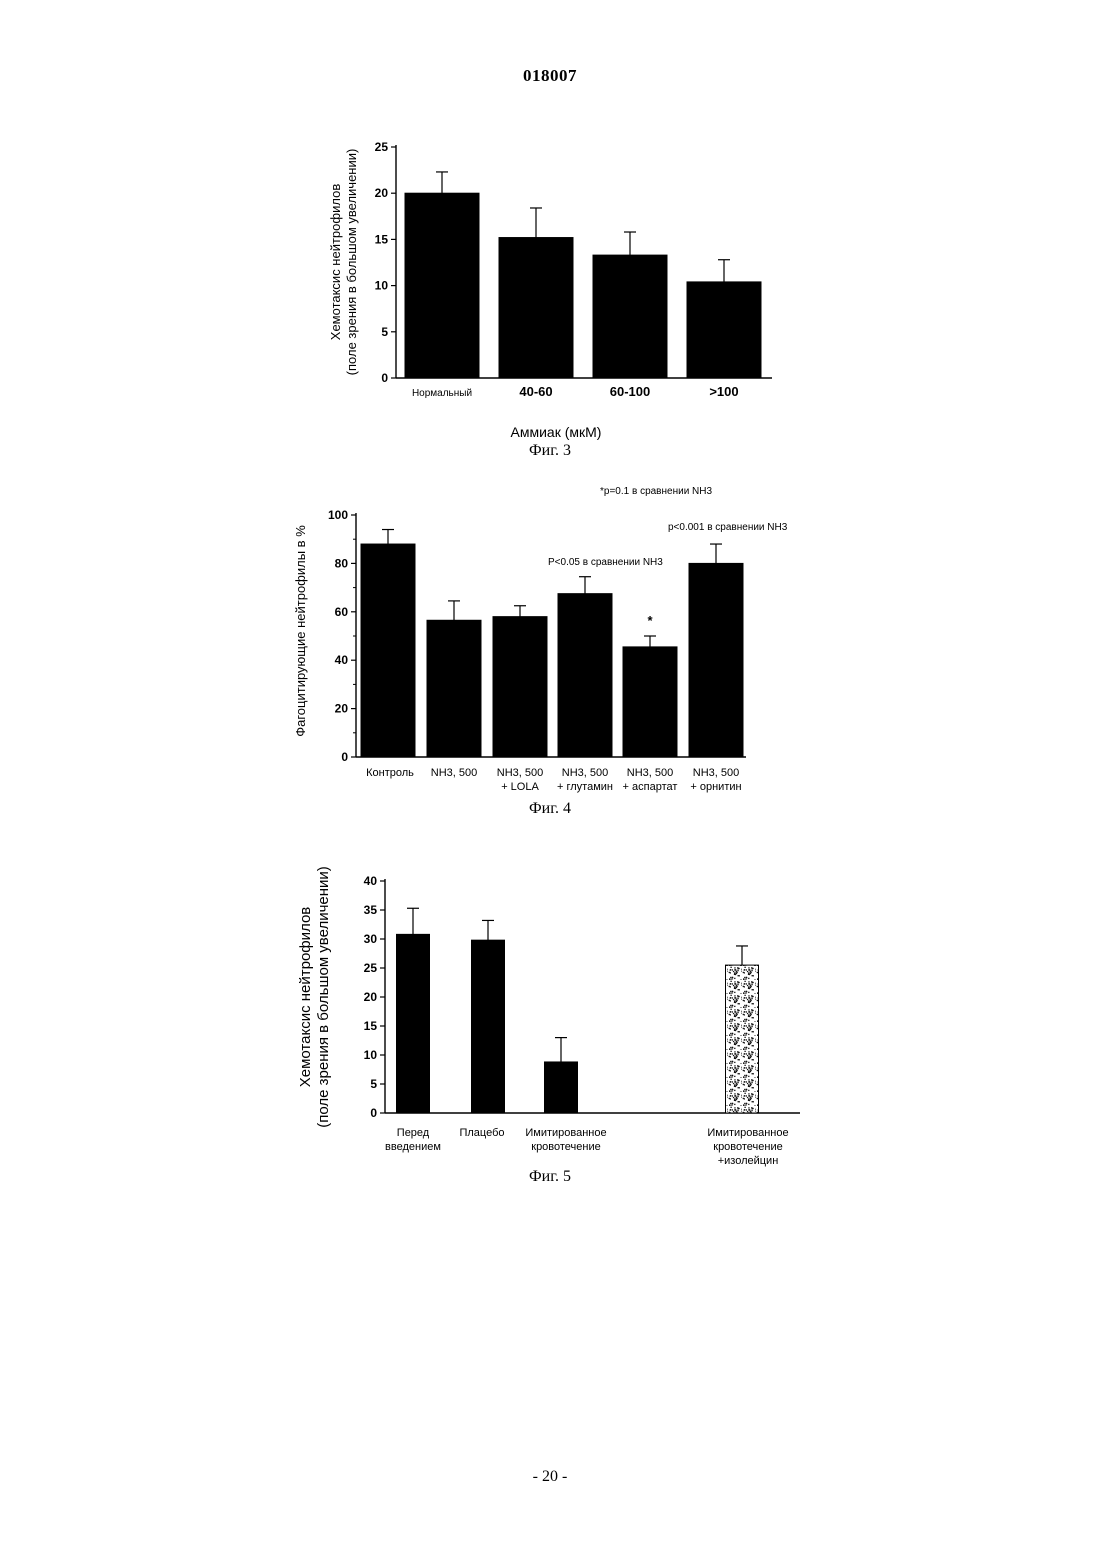 The image size is (1100, 1556). What do you see at coordinates (371, 939) in the screenshot?
I see `y-tick-label: 30` at bounding box center [371, 939].